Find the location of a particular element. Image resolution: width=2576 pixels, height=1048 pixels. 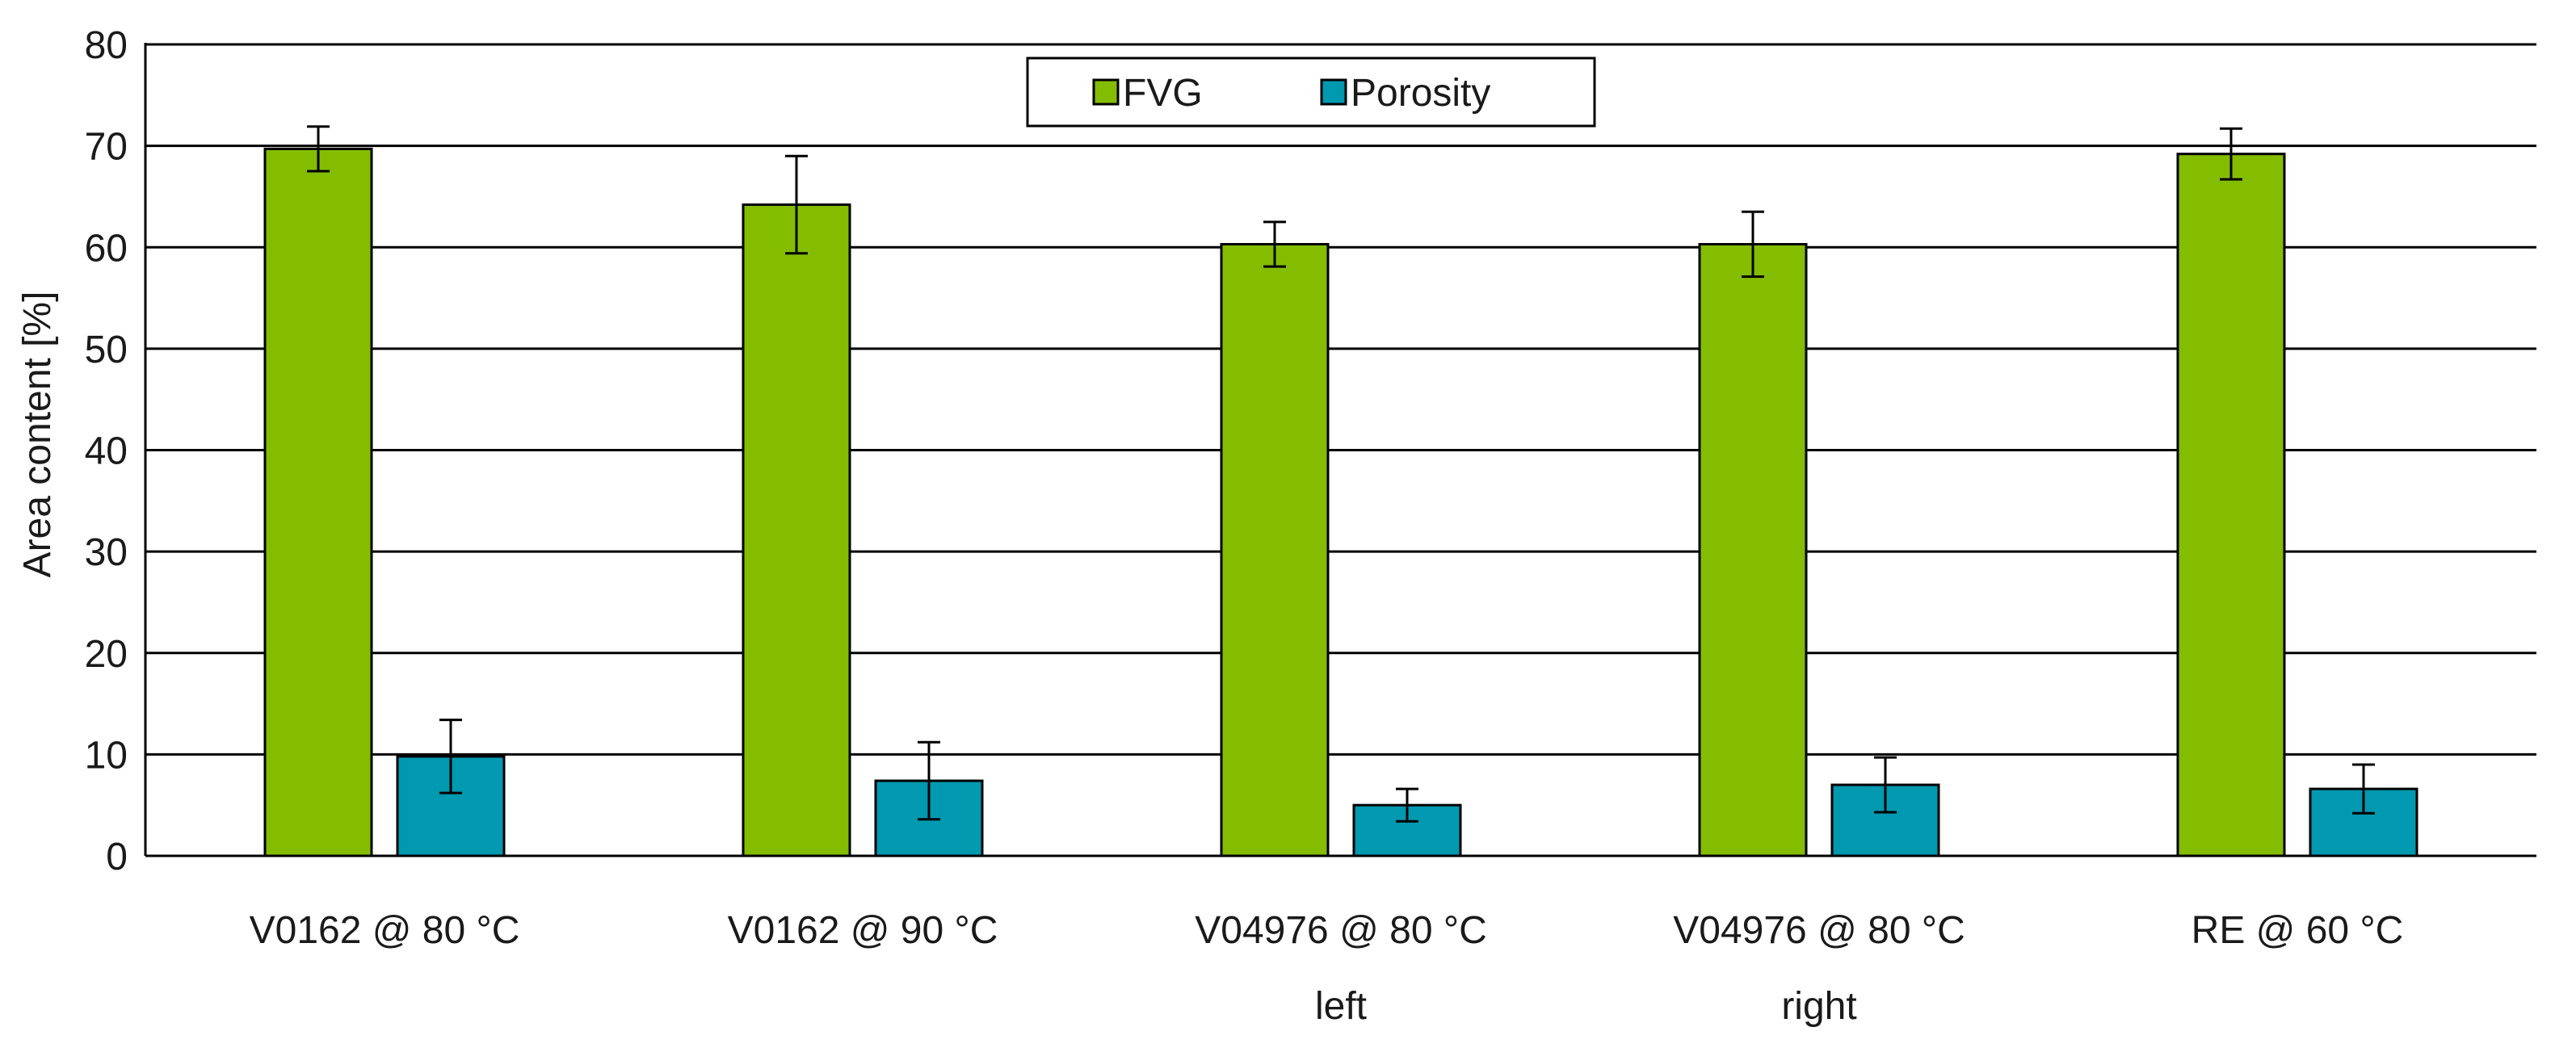

x-category-label: RE @ 60 °C is located at coordinates (2297, 930).